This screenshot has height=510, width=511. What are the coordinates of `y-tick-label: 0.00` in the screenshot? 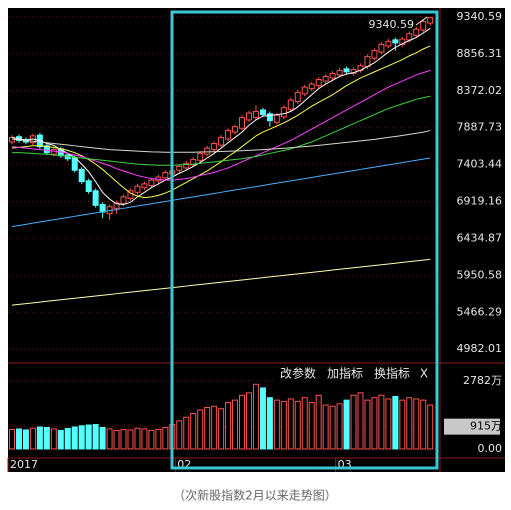 It's located at (490, 448).